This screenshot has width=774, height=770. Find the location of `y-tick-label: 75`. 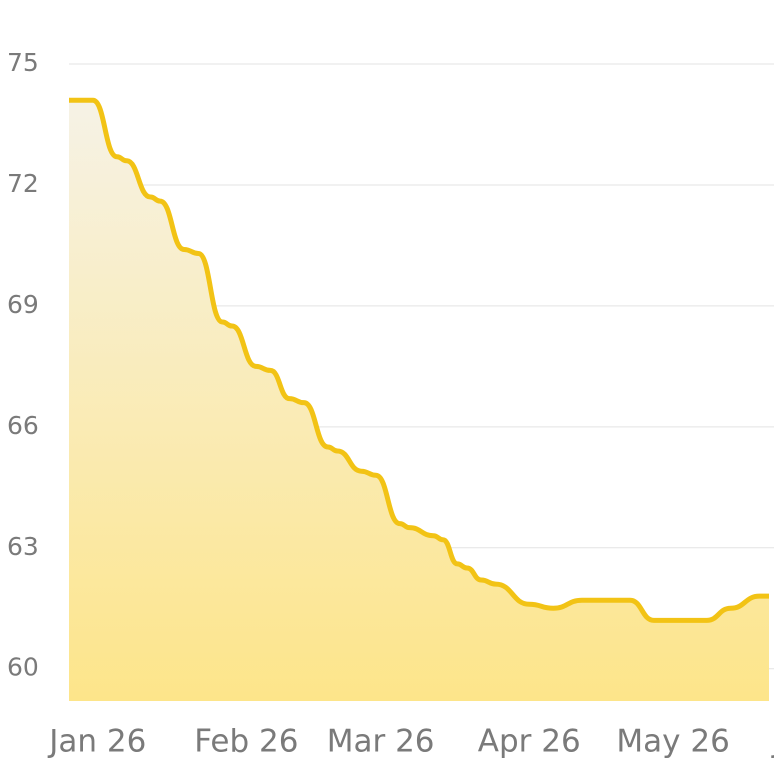

y-tick-label: 75 is located at coordinates (23, 62).